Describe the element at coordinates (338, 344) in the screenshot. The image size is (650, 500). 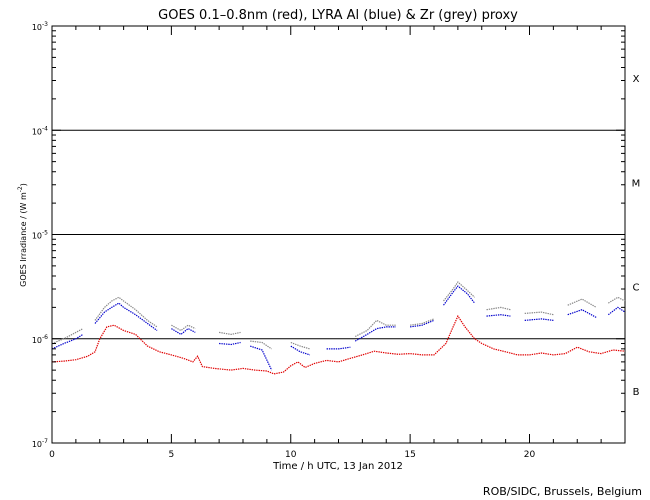
I see `goes-series-line` at that location.